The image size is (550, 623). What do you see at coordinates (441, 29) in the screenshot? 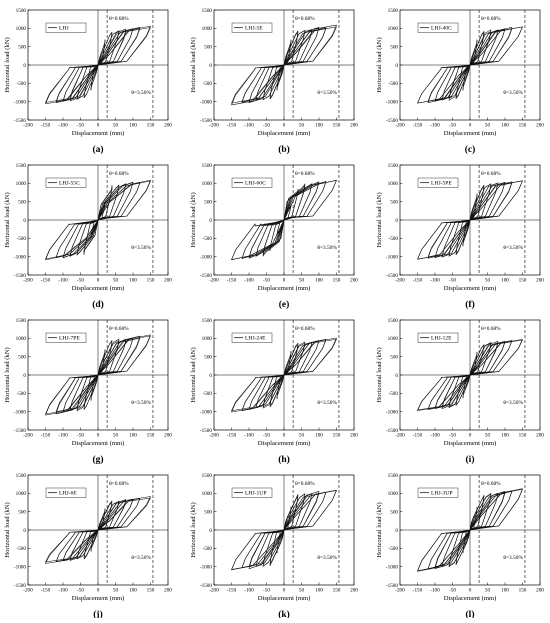
I see `legend-label: LHJ-40C` at bounding box center [441, 29].